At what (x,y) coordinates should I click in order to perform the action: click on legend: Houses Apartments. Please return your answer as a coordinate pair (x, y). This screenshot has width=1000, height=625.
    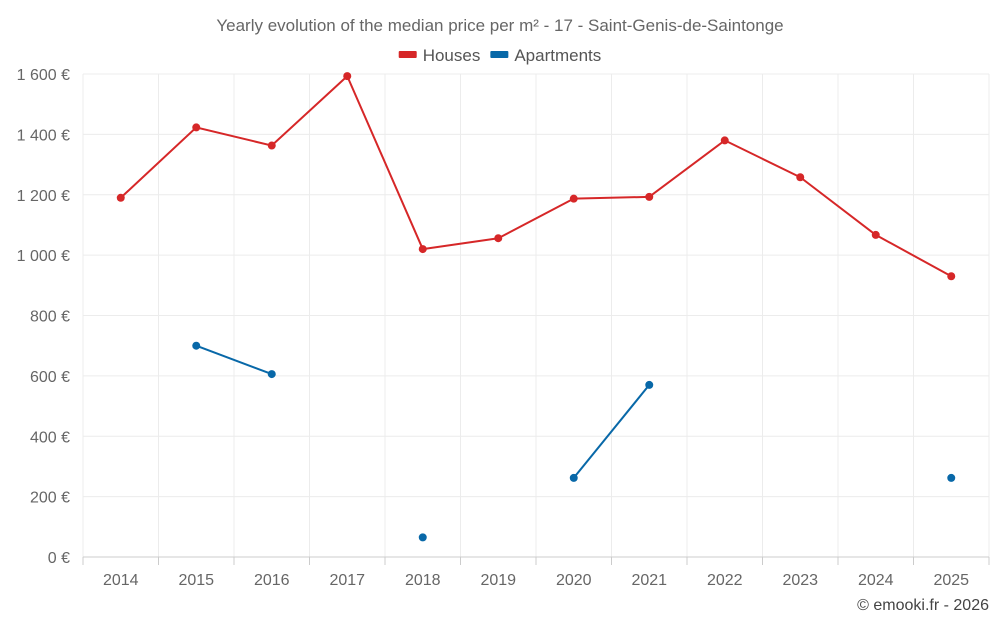
    Looking at the image, I should click on (500, 55).